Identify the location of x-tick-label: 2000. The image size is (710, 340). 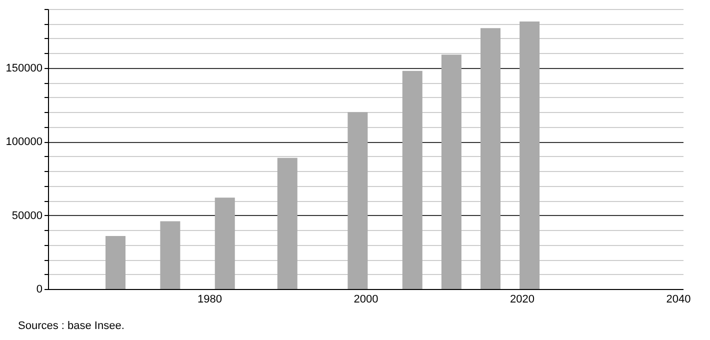
(366, 300).